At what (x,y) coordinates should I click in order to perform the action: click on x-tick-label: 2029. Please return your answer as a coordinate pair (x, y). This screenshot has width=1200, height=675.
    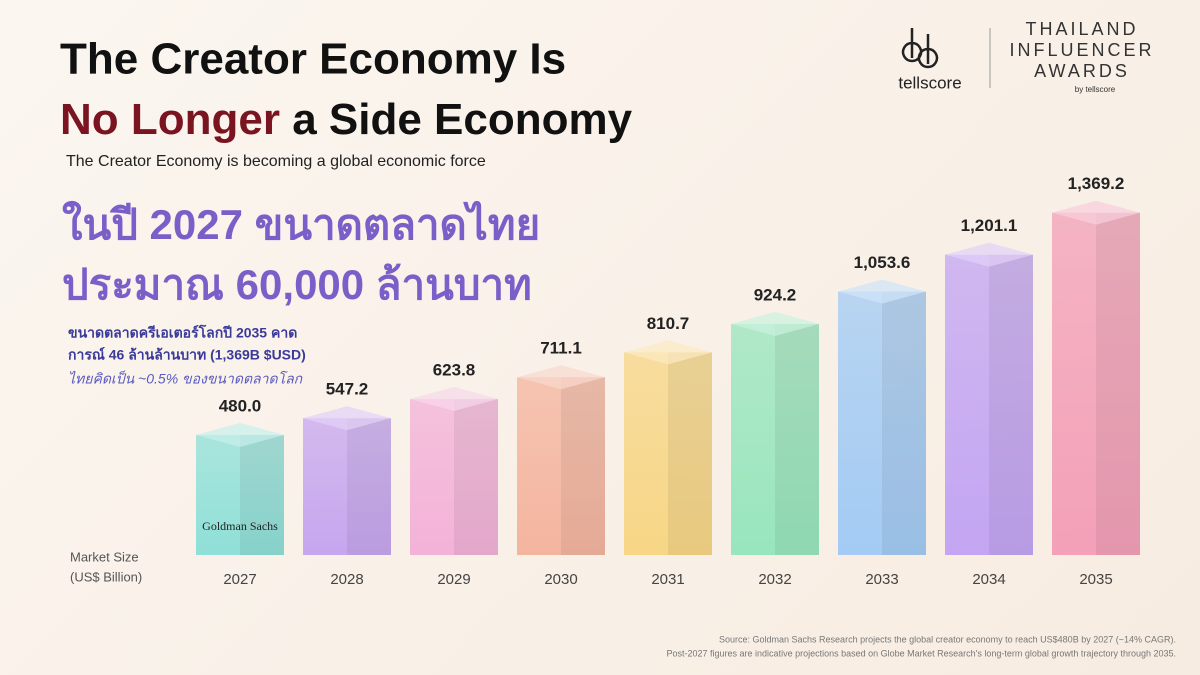
    Looking at the image, I should click on (453, 579).